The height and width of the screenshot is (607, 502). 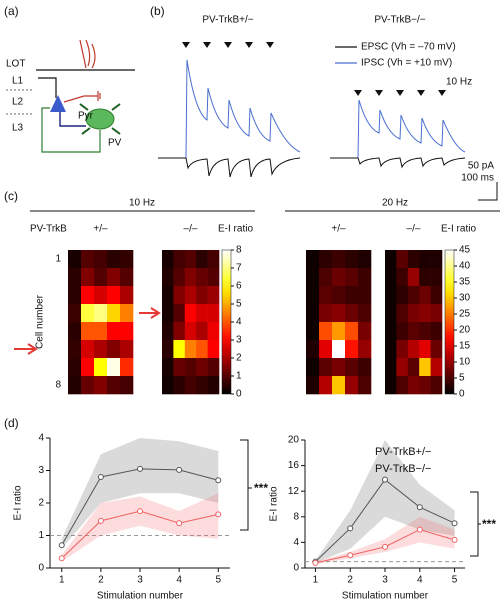 I want to click on y-tick-label: 0, so click(x=41, y=568).